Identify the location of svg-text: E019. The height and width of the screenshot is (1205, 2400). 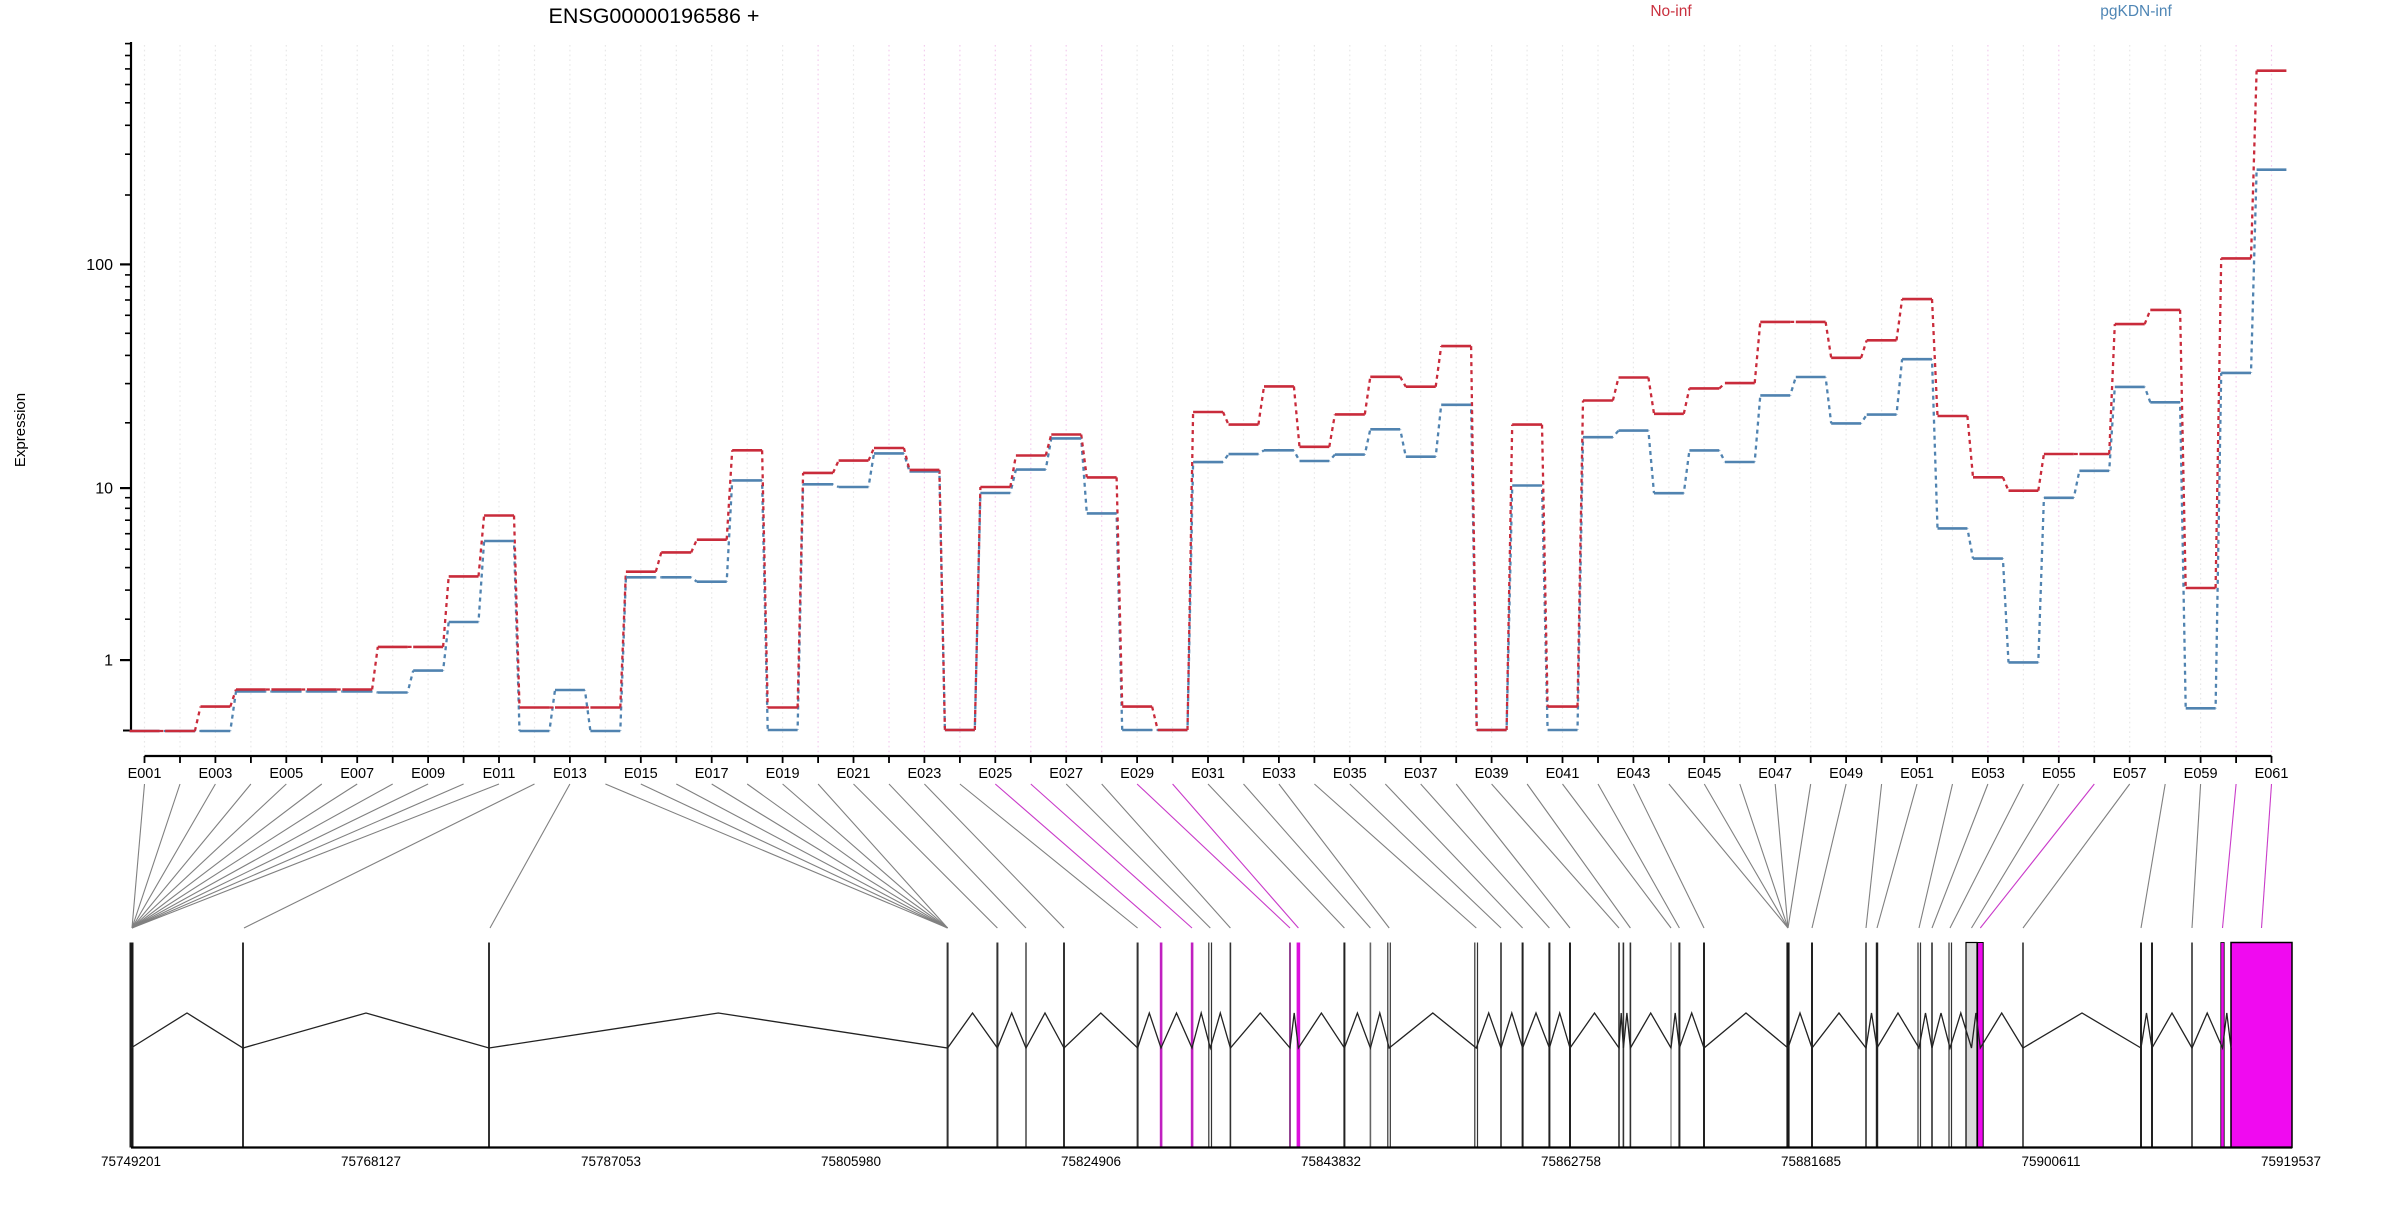
(783, 774).